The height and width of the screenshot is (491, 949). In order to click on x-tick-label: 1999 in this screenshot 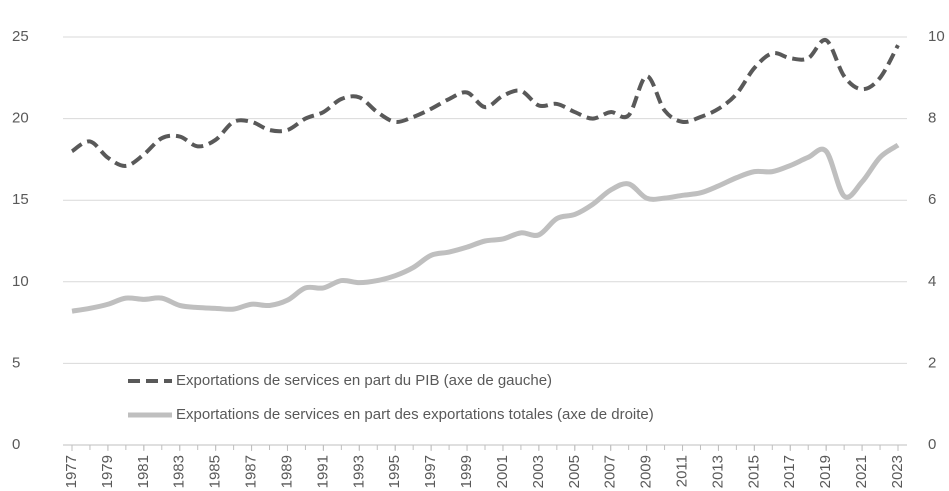, I will do `click(466, 471)`.